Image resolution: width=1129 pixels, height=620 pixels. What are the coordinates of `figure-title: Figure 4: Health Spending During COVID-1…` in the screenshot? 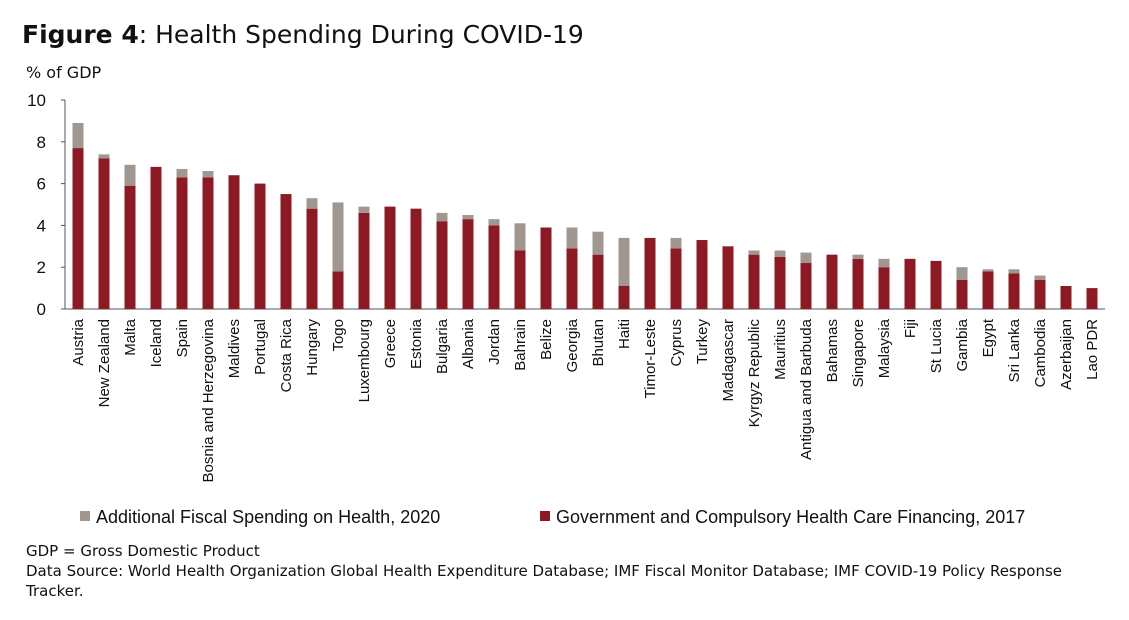 It's located at (303, 34).